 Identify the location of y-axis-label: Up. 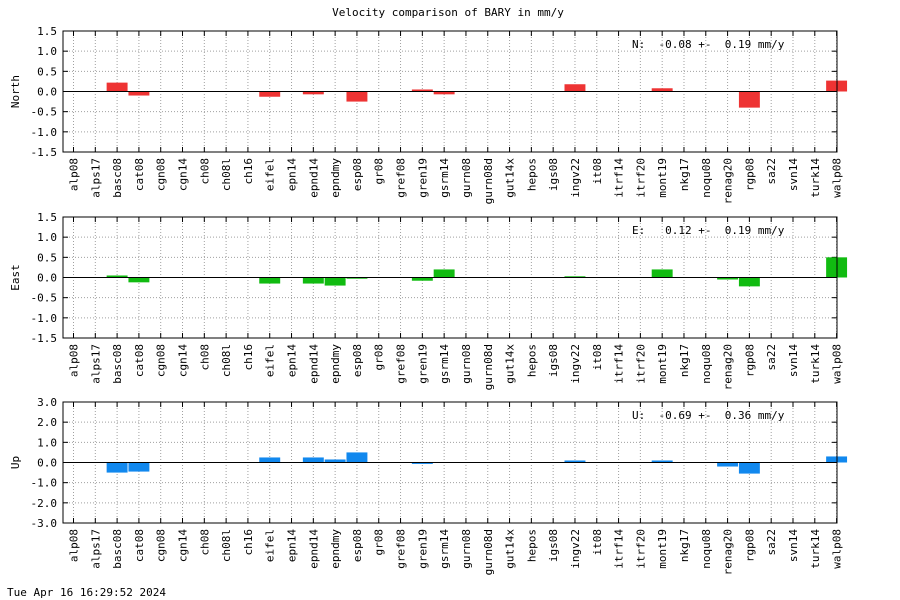
(15, 462).